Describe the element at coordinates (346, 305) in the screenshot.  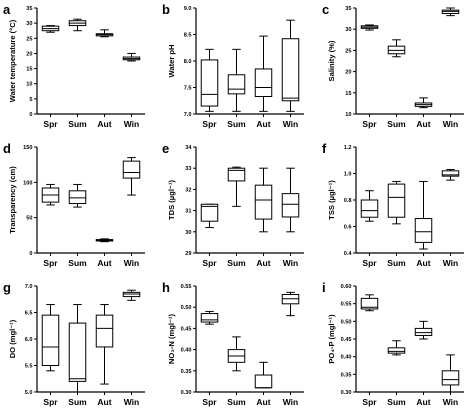
I see `y-tick-label: 0.55` at that location.